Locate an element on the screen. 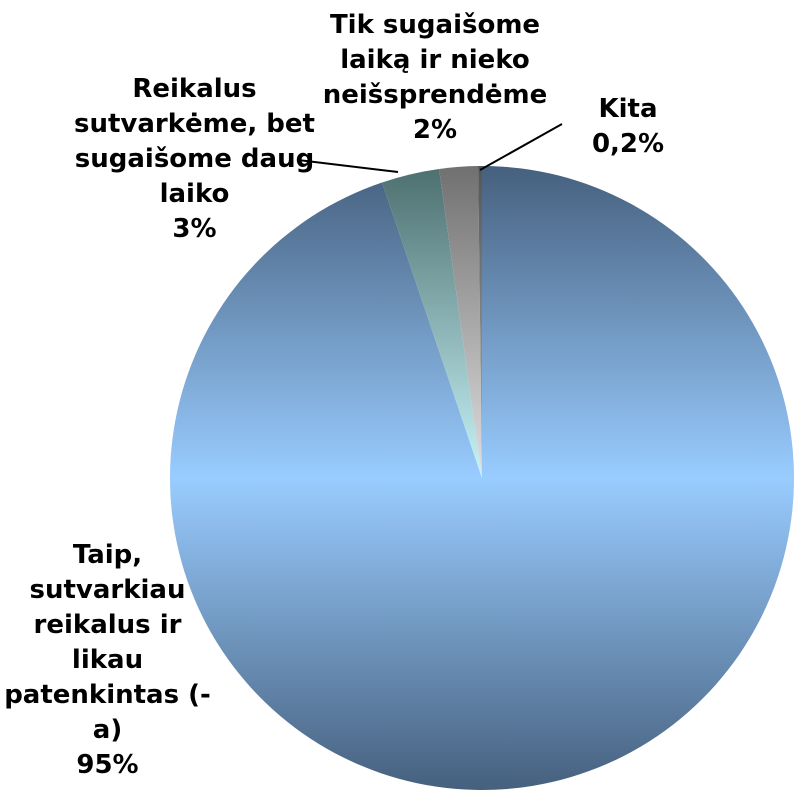 This screenshot has height=791, width=794. slice-label: Kita 0,2% is located at coordinates (628, 127).